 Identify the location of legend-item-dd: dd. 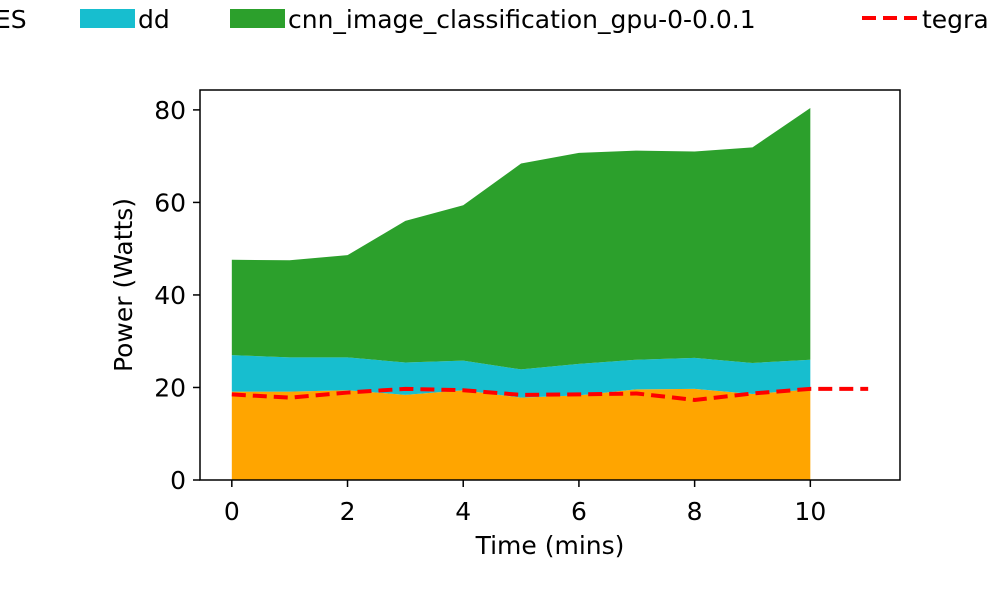
(125, 19).